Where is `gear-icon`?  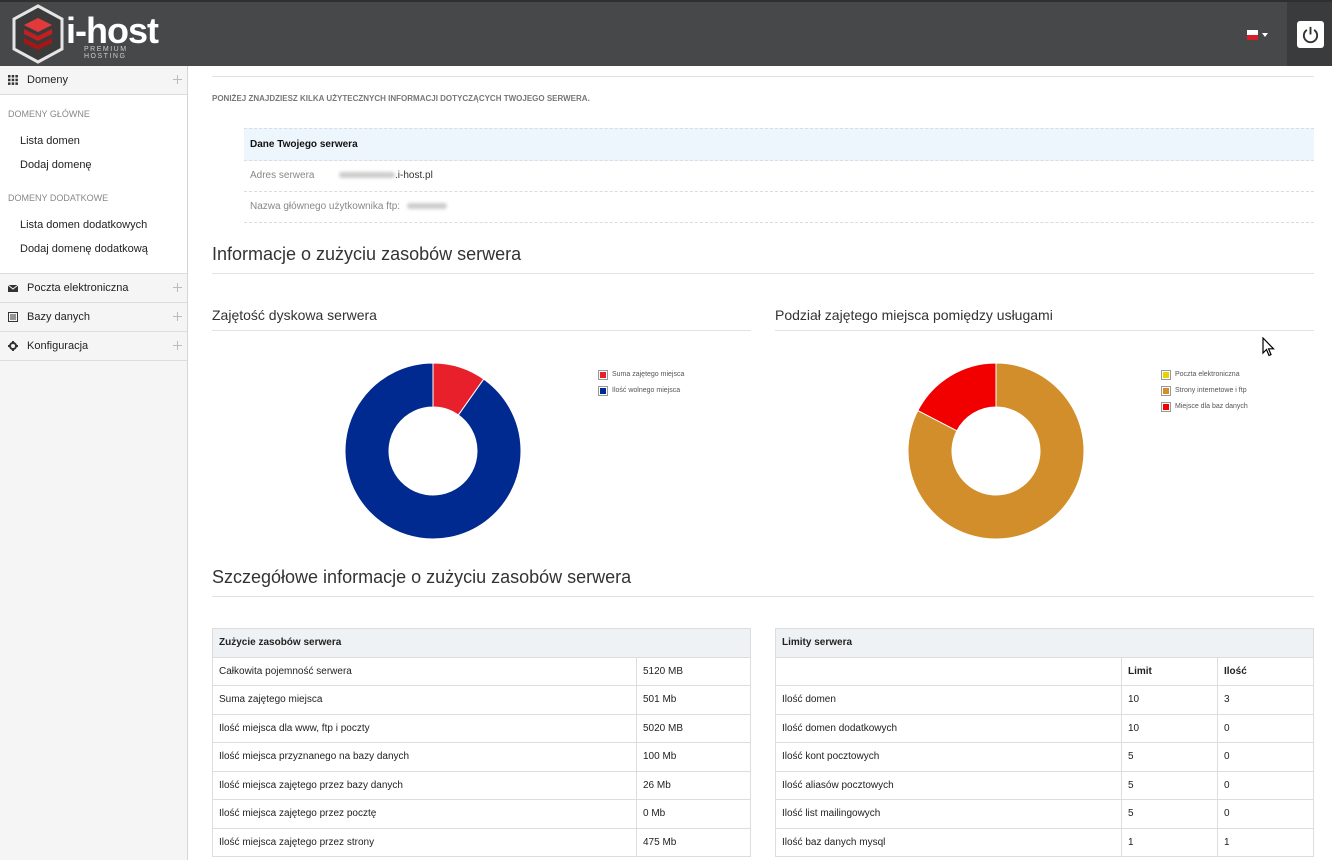 gear-icon is located at coordinates (13, 346).